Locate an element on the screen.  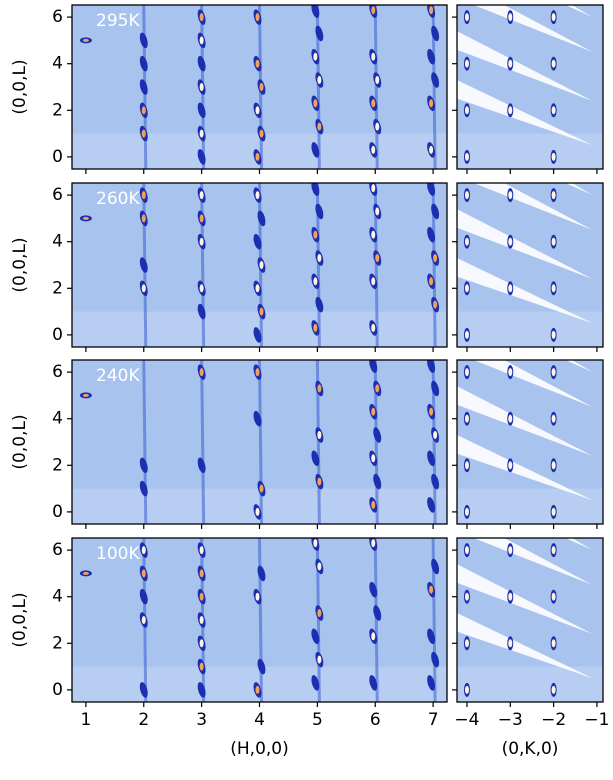
x-tick-label: −3 is located at coordinates (510, 720).